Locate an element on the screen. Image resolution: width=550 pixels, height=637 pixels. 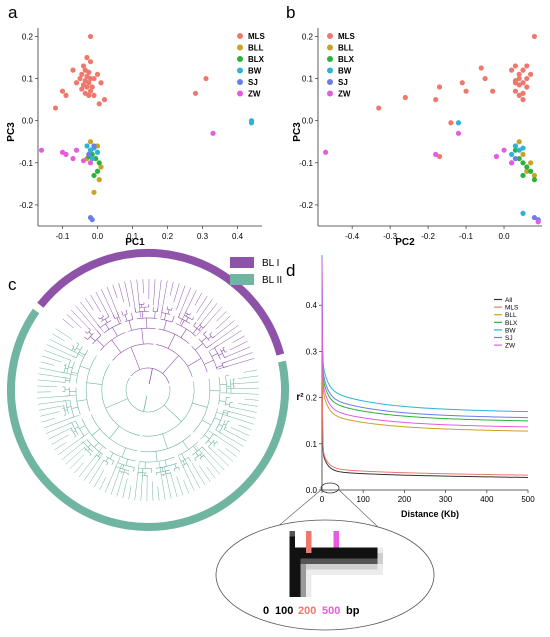
pca-b-point-blx is located at coordinates (530, 171).